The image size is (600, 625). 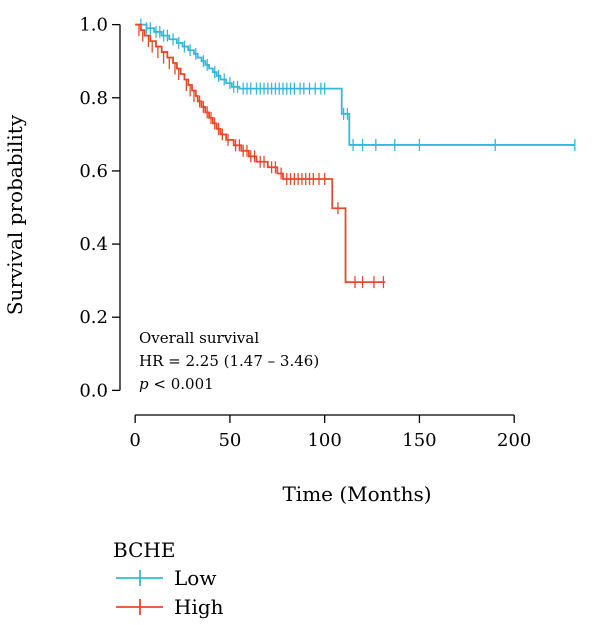 I want to click on y-tick-label: 0.4, so click(x=93, y=244).